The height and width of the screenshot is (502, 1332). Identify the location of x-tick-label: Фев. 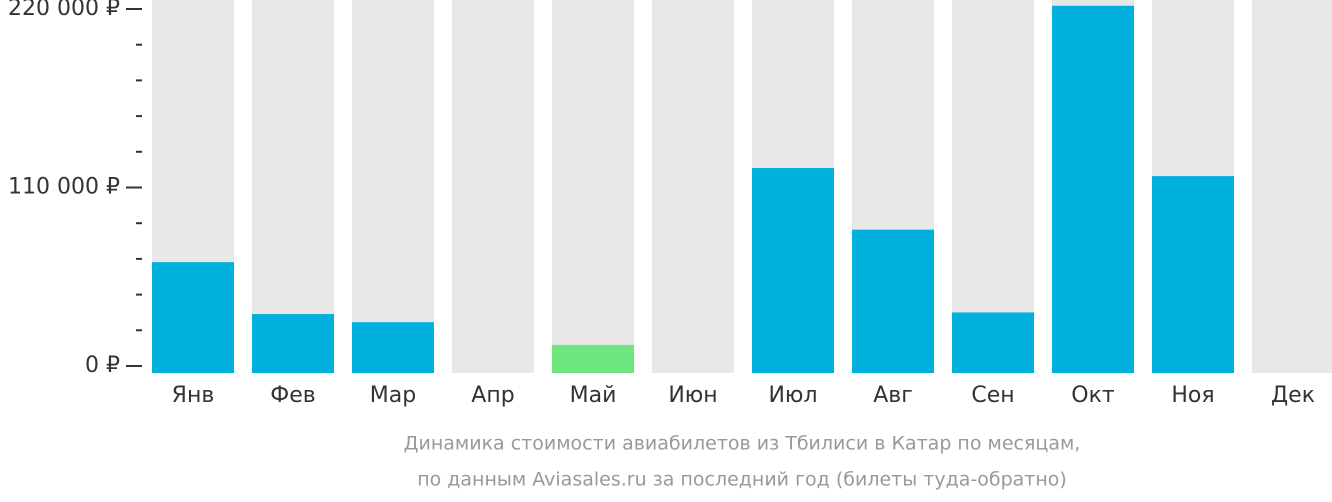
(292, 395).